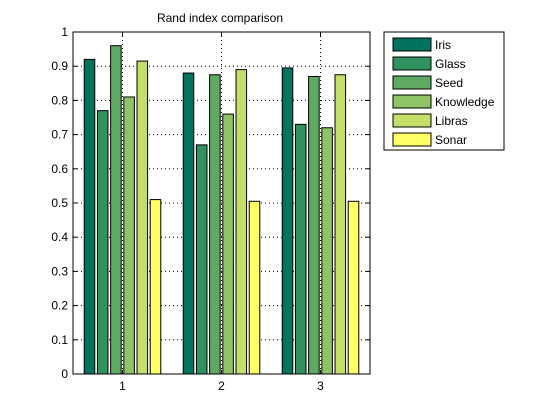  I want to click on chart-title: Rand index comparison, so click(220, 18).